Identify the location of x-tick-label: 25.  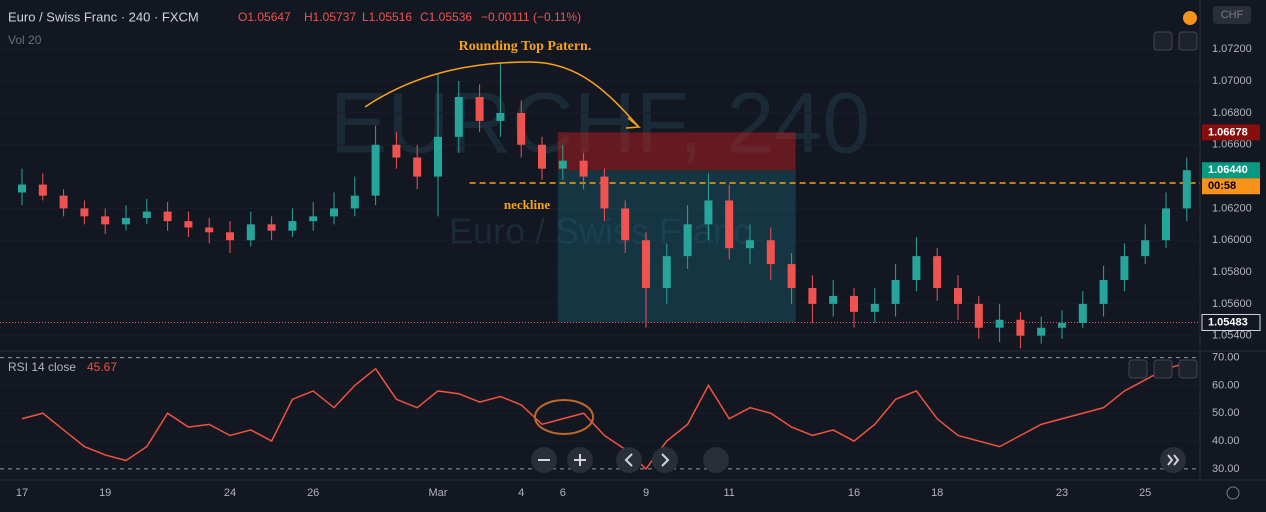
(1145, 493).